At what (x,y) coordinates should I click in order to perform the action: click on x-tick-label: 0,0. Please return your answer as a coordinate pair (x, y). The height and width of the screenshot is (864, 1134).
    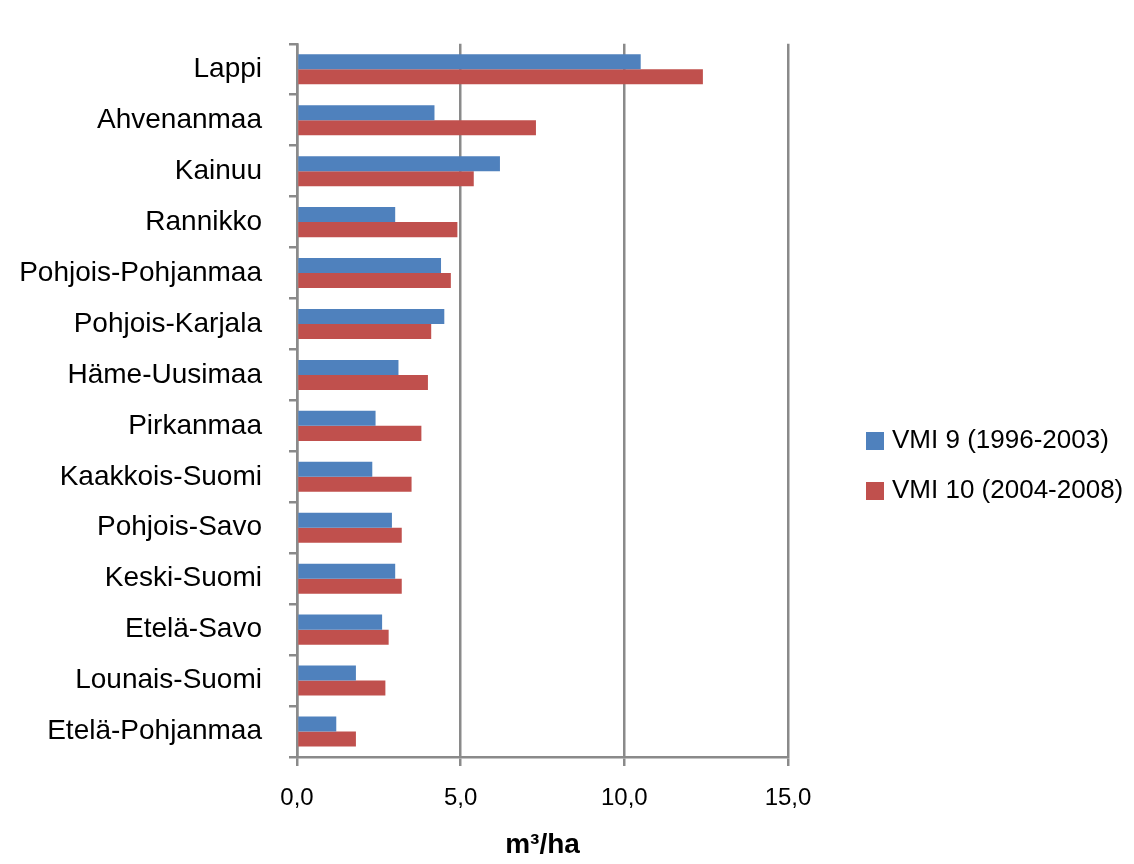
    Looking at the image, I should click on (297, 797).